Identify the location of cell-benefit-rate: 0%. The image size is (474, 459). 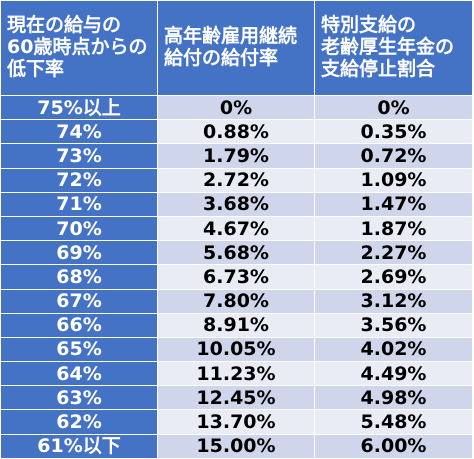
(236, 107).